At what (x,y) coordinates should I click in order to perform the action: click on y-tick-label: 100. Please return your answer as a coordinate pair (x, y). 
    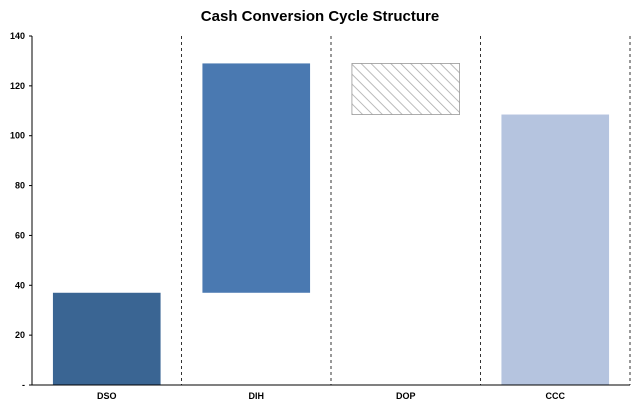
    Looking at the image, I should click on (17, 136).